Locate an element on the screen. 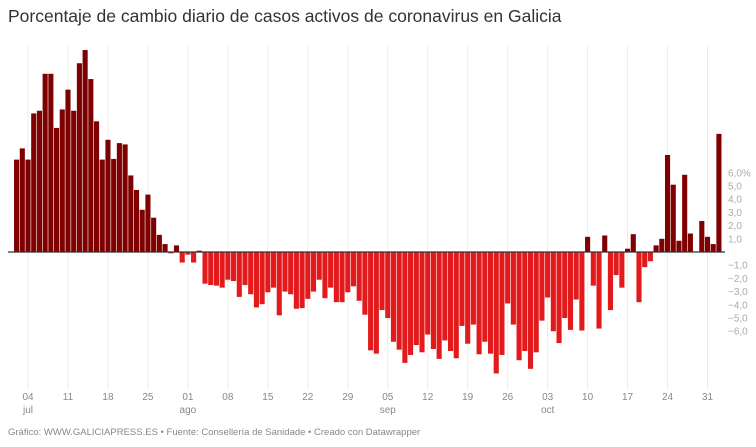 The height and width of the screenshot is (447, 756). y-tick-label: −4,0 is located at coordinates (738, 305).